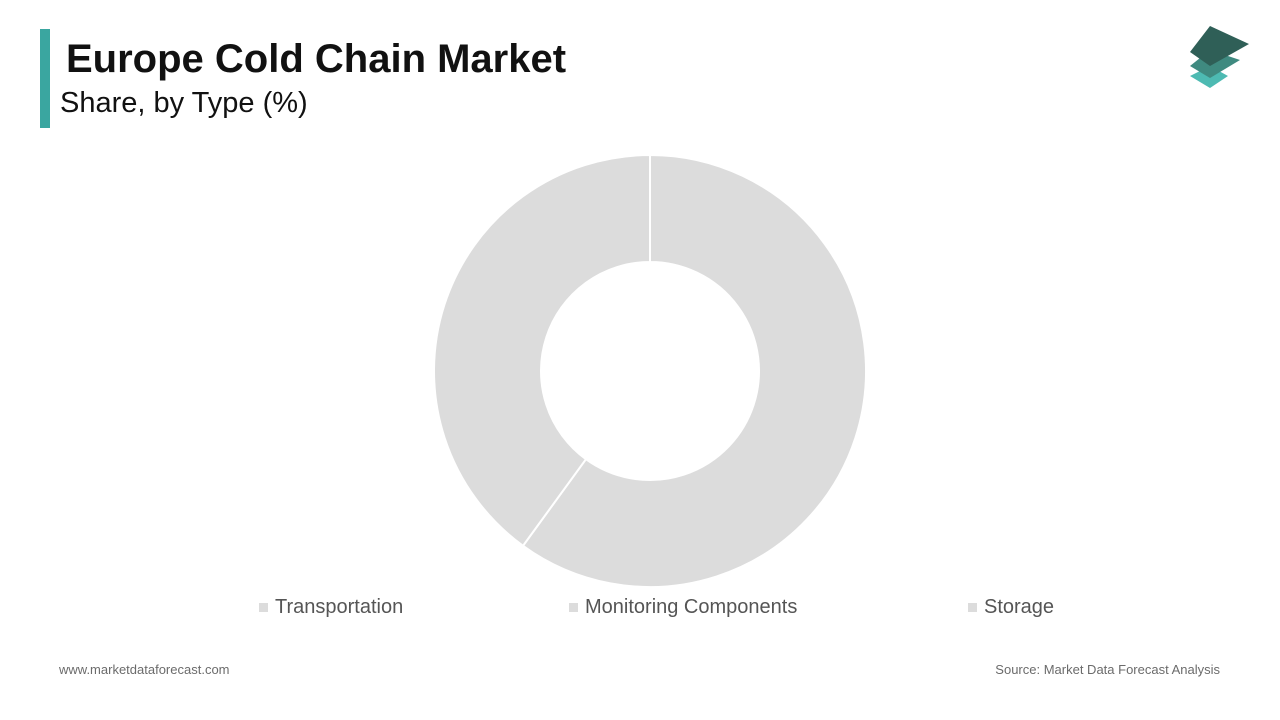 The image size is (1280, 720). What do you see at coordinates (573, 607) in the screenshot?
I see `legend-swatch-monitoring-components` at bounding box center [573, 607].